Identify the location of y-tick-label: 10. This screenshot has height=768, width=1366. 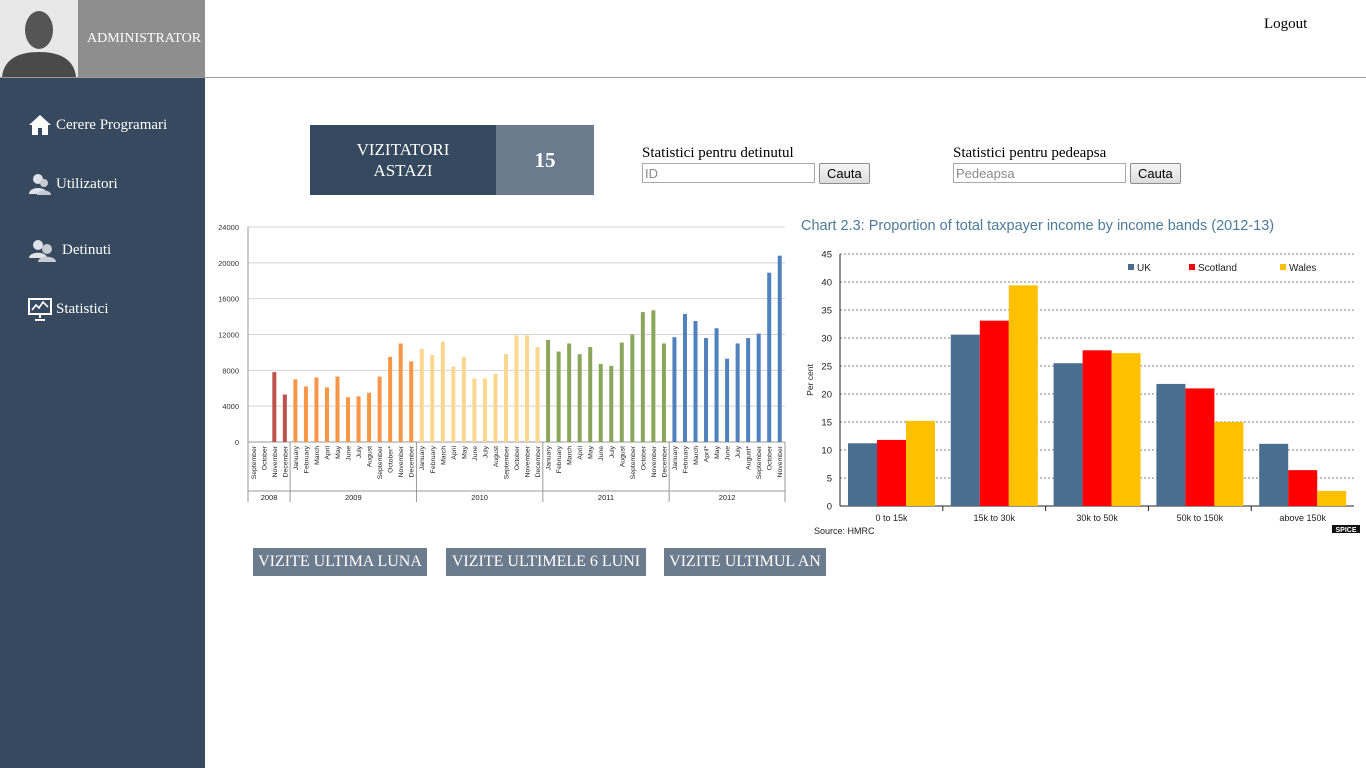
(826, 451).